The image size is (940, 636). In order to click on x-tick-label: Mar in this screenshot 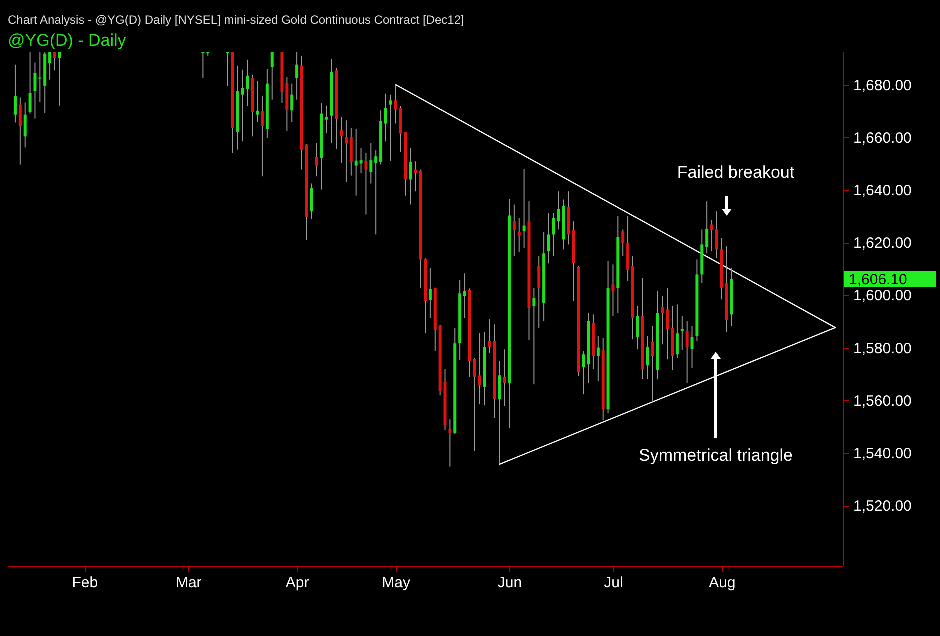, I will do `click(189, 583)`.